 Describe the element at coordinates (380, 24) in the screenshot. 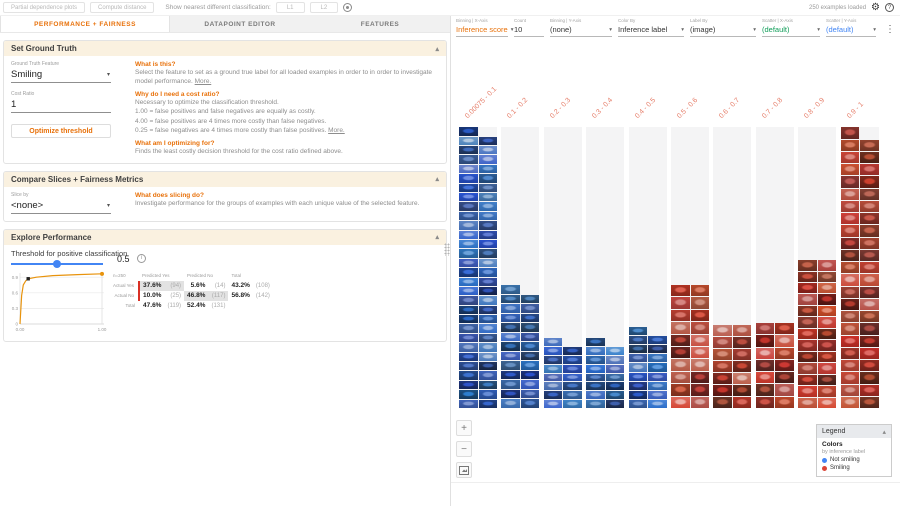

I see `tab-features: FEATURES` at that location.